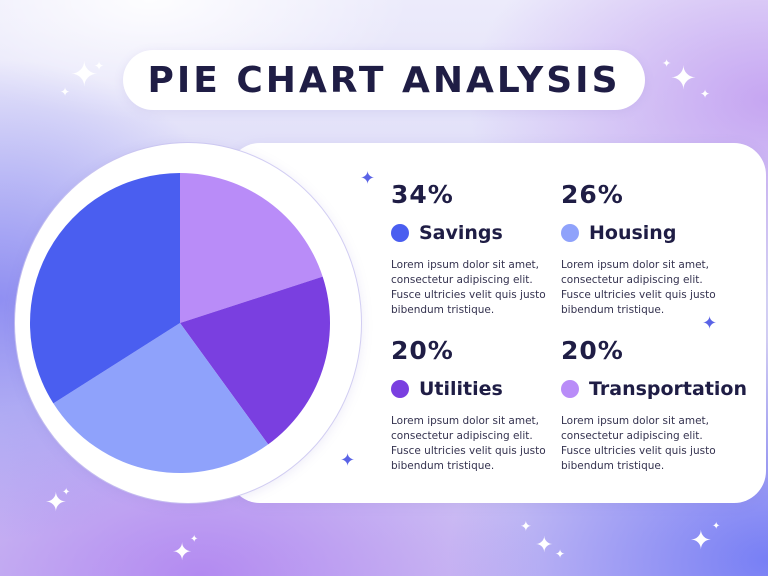 Image resolution: width=768 pixels, height=576 pixels. I want to click on stat-label: Transportation, so click(668, 389).